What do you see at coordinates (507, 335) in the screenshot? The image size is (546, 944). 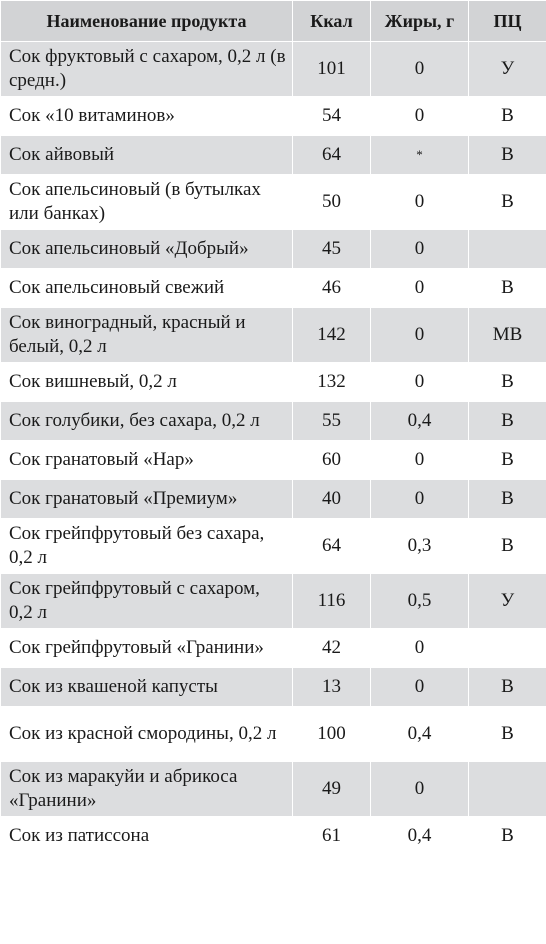 I see `pc-cell: МВ` at bounding box center [507, 335].